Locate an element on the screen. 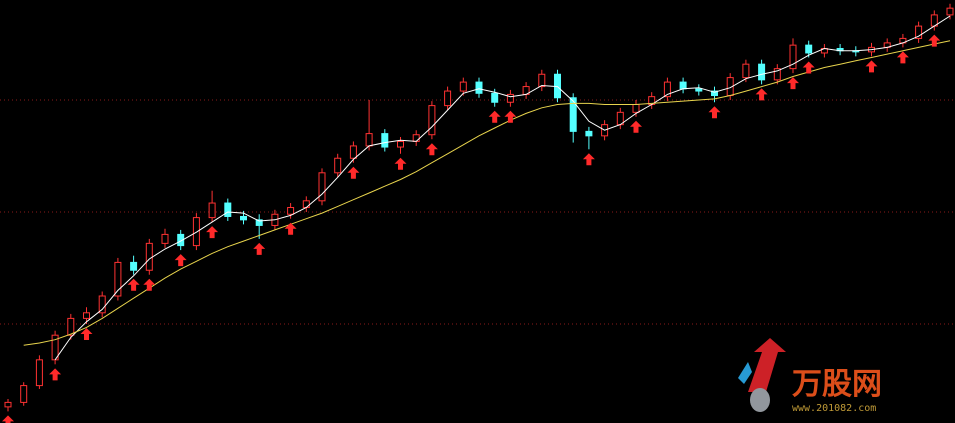  watermark: 万股网 www.201082.com is located at coordinates (810, 376).